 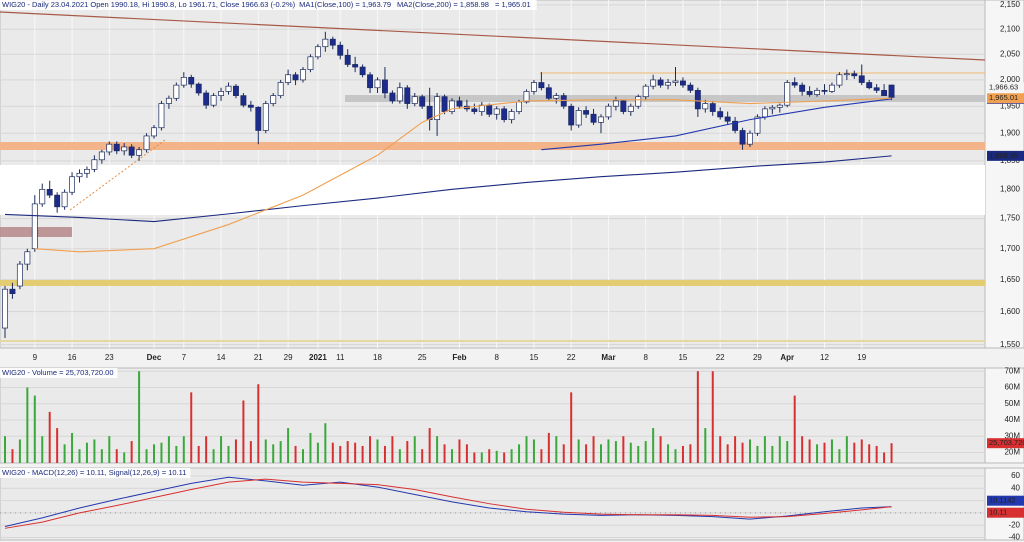 What do you see at coordinates (1010, 248) in the screenshot?
I see `y-tick-label: 1,700` at bounding box center [1010, 248].